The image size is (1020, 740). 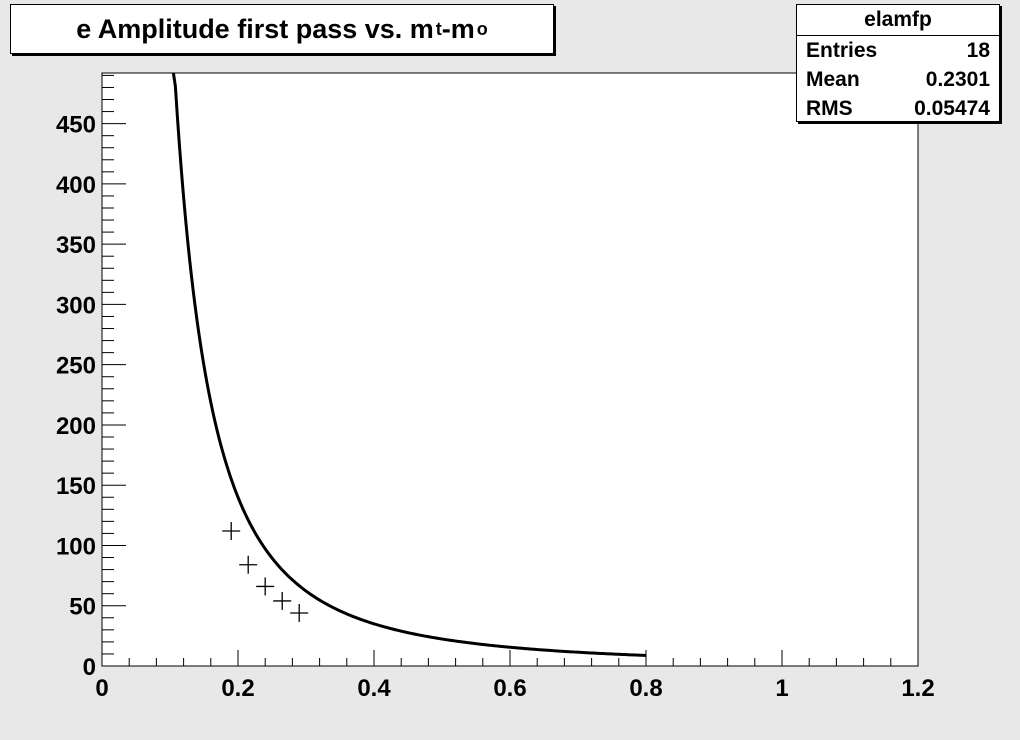 I want to click on y-tick-label: 150, so click(x=76, y=486).